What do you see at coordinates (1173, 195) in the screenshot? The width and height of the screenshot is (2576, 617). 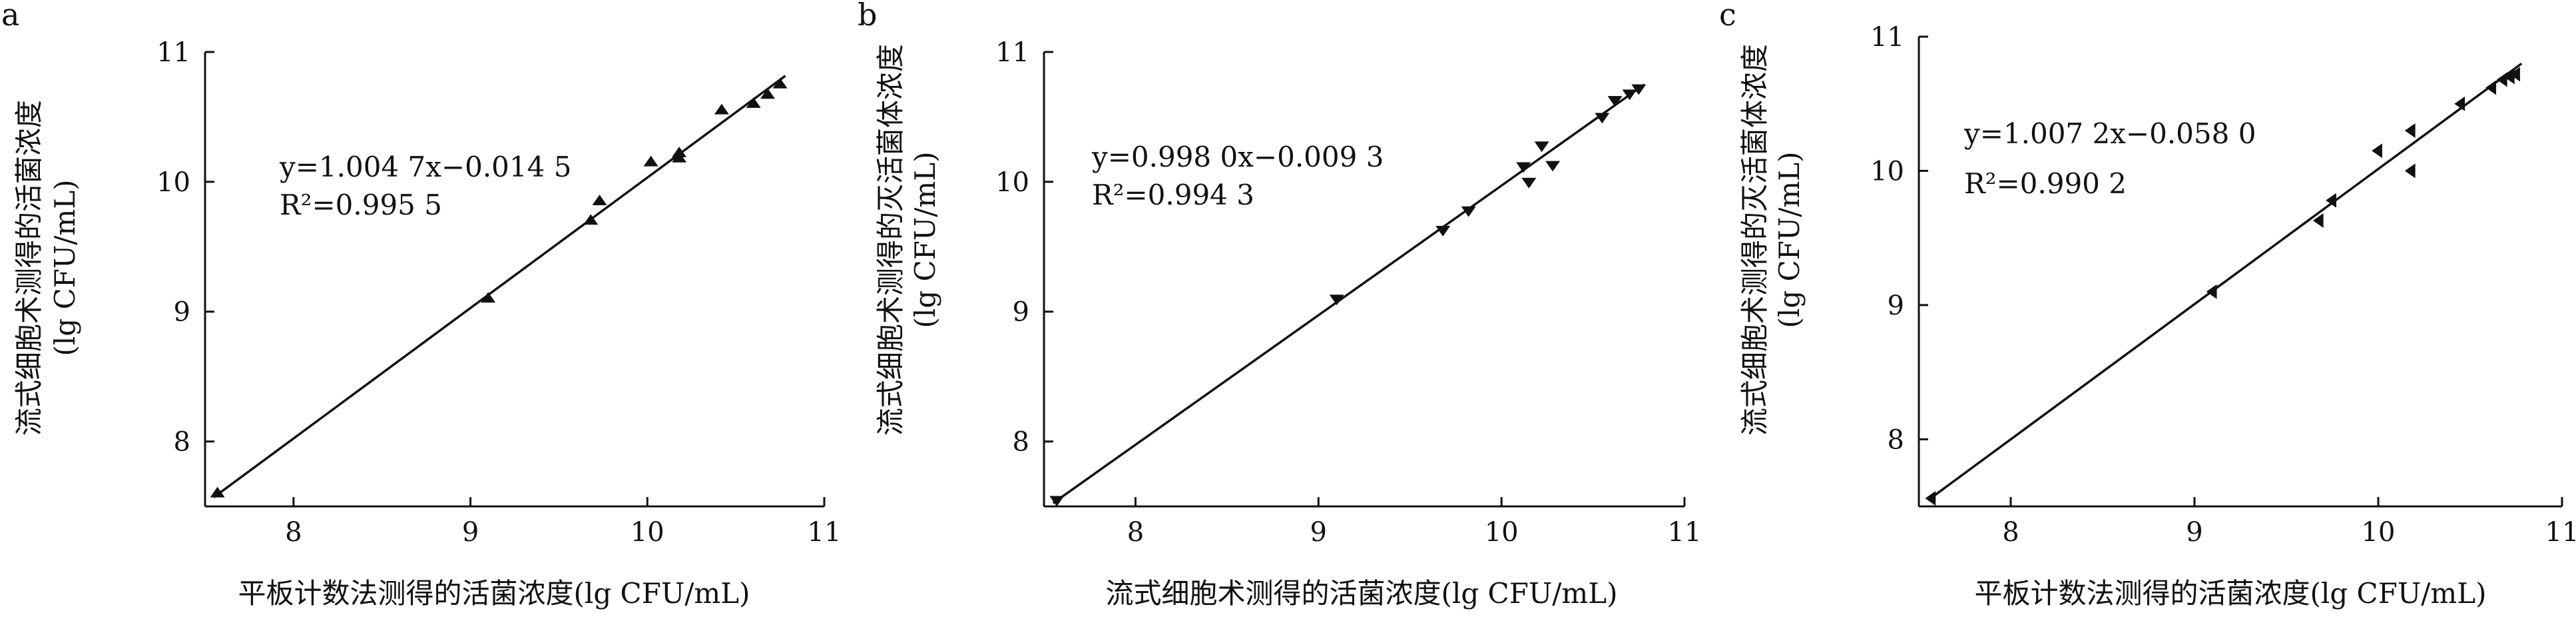 I see `r-squared-b: R²=0.994 3` at bounding box center [1173, 195].